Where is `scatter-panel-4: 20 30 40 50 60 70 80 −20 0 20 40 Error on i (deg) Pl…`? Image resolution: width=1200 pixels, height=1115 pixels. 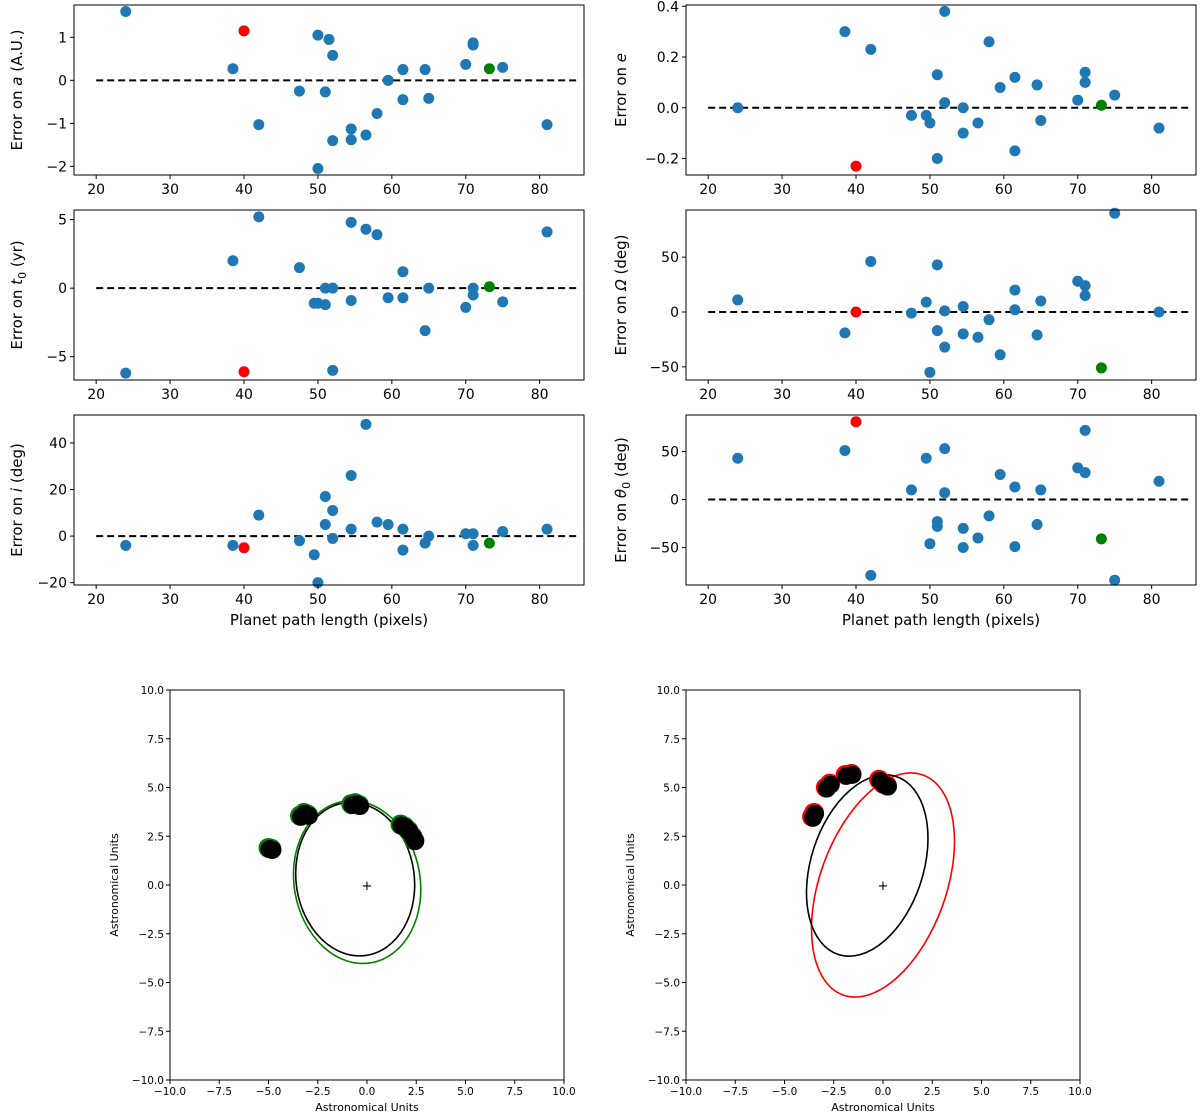 scatter-panel-4: 20 30 40 50 60 70 80 −20 0 20 40 Error on i (deg) Pl… is located at coordinates (296, 521).